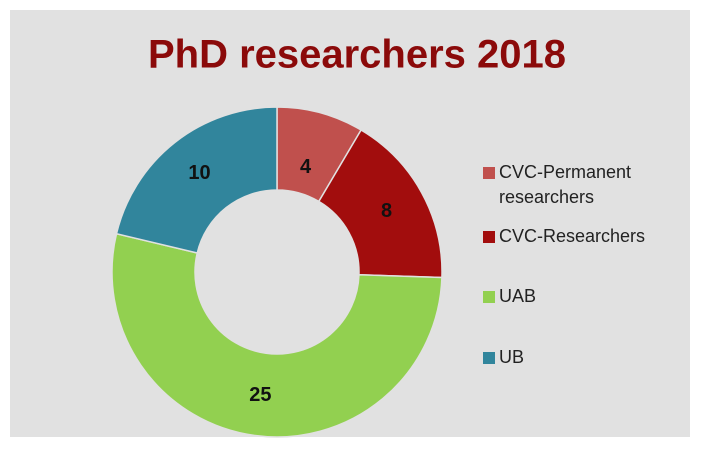  I want to click on data-label: 25, so click(260, 395).